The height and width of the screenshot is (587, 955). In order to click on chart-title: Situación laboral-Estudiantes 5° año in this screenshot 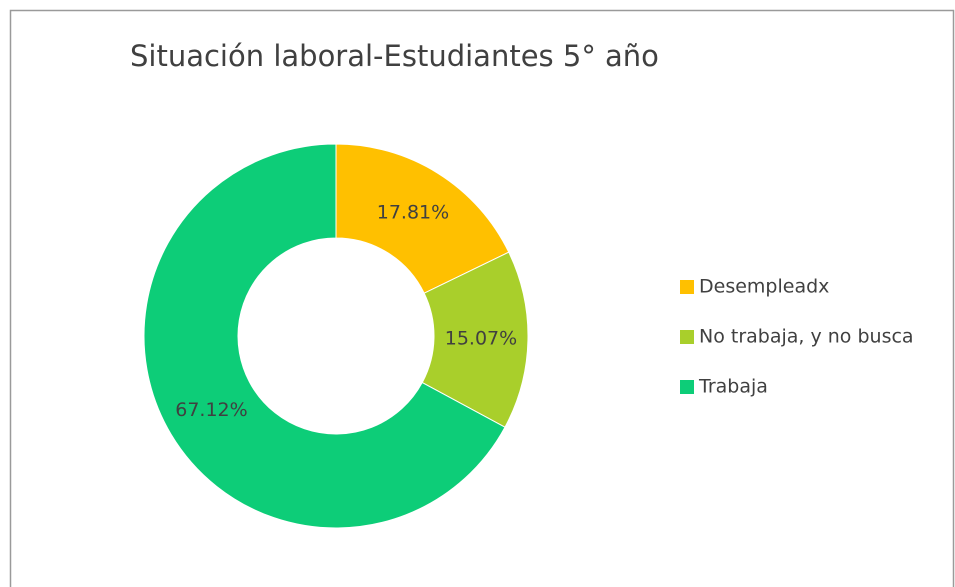, I will do `click(394, 56)`.